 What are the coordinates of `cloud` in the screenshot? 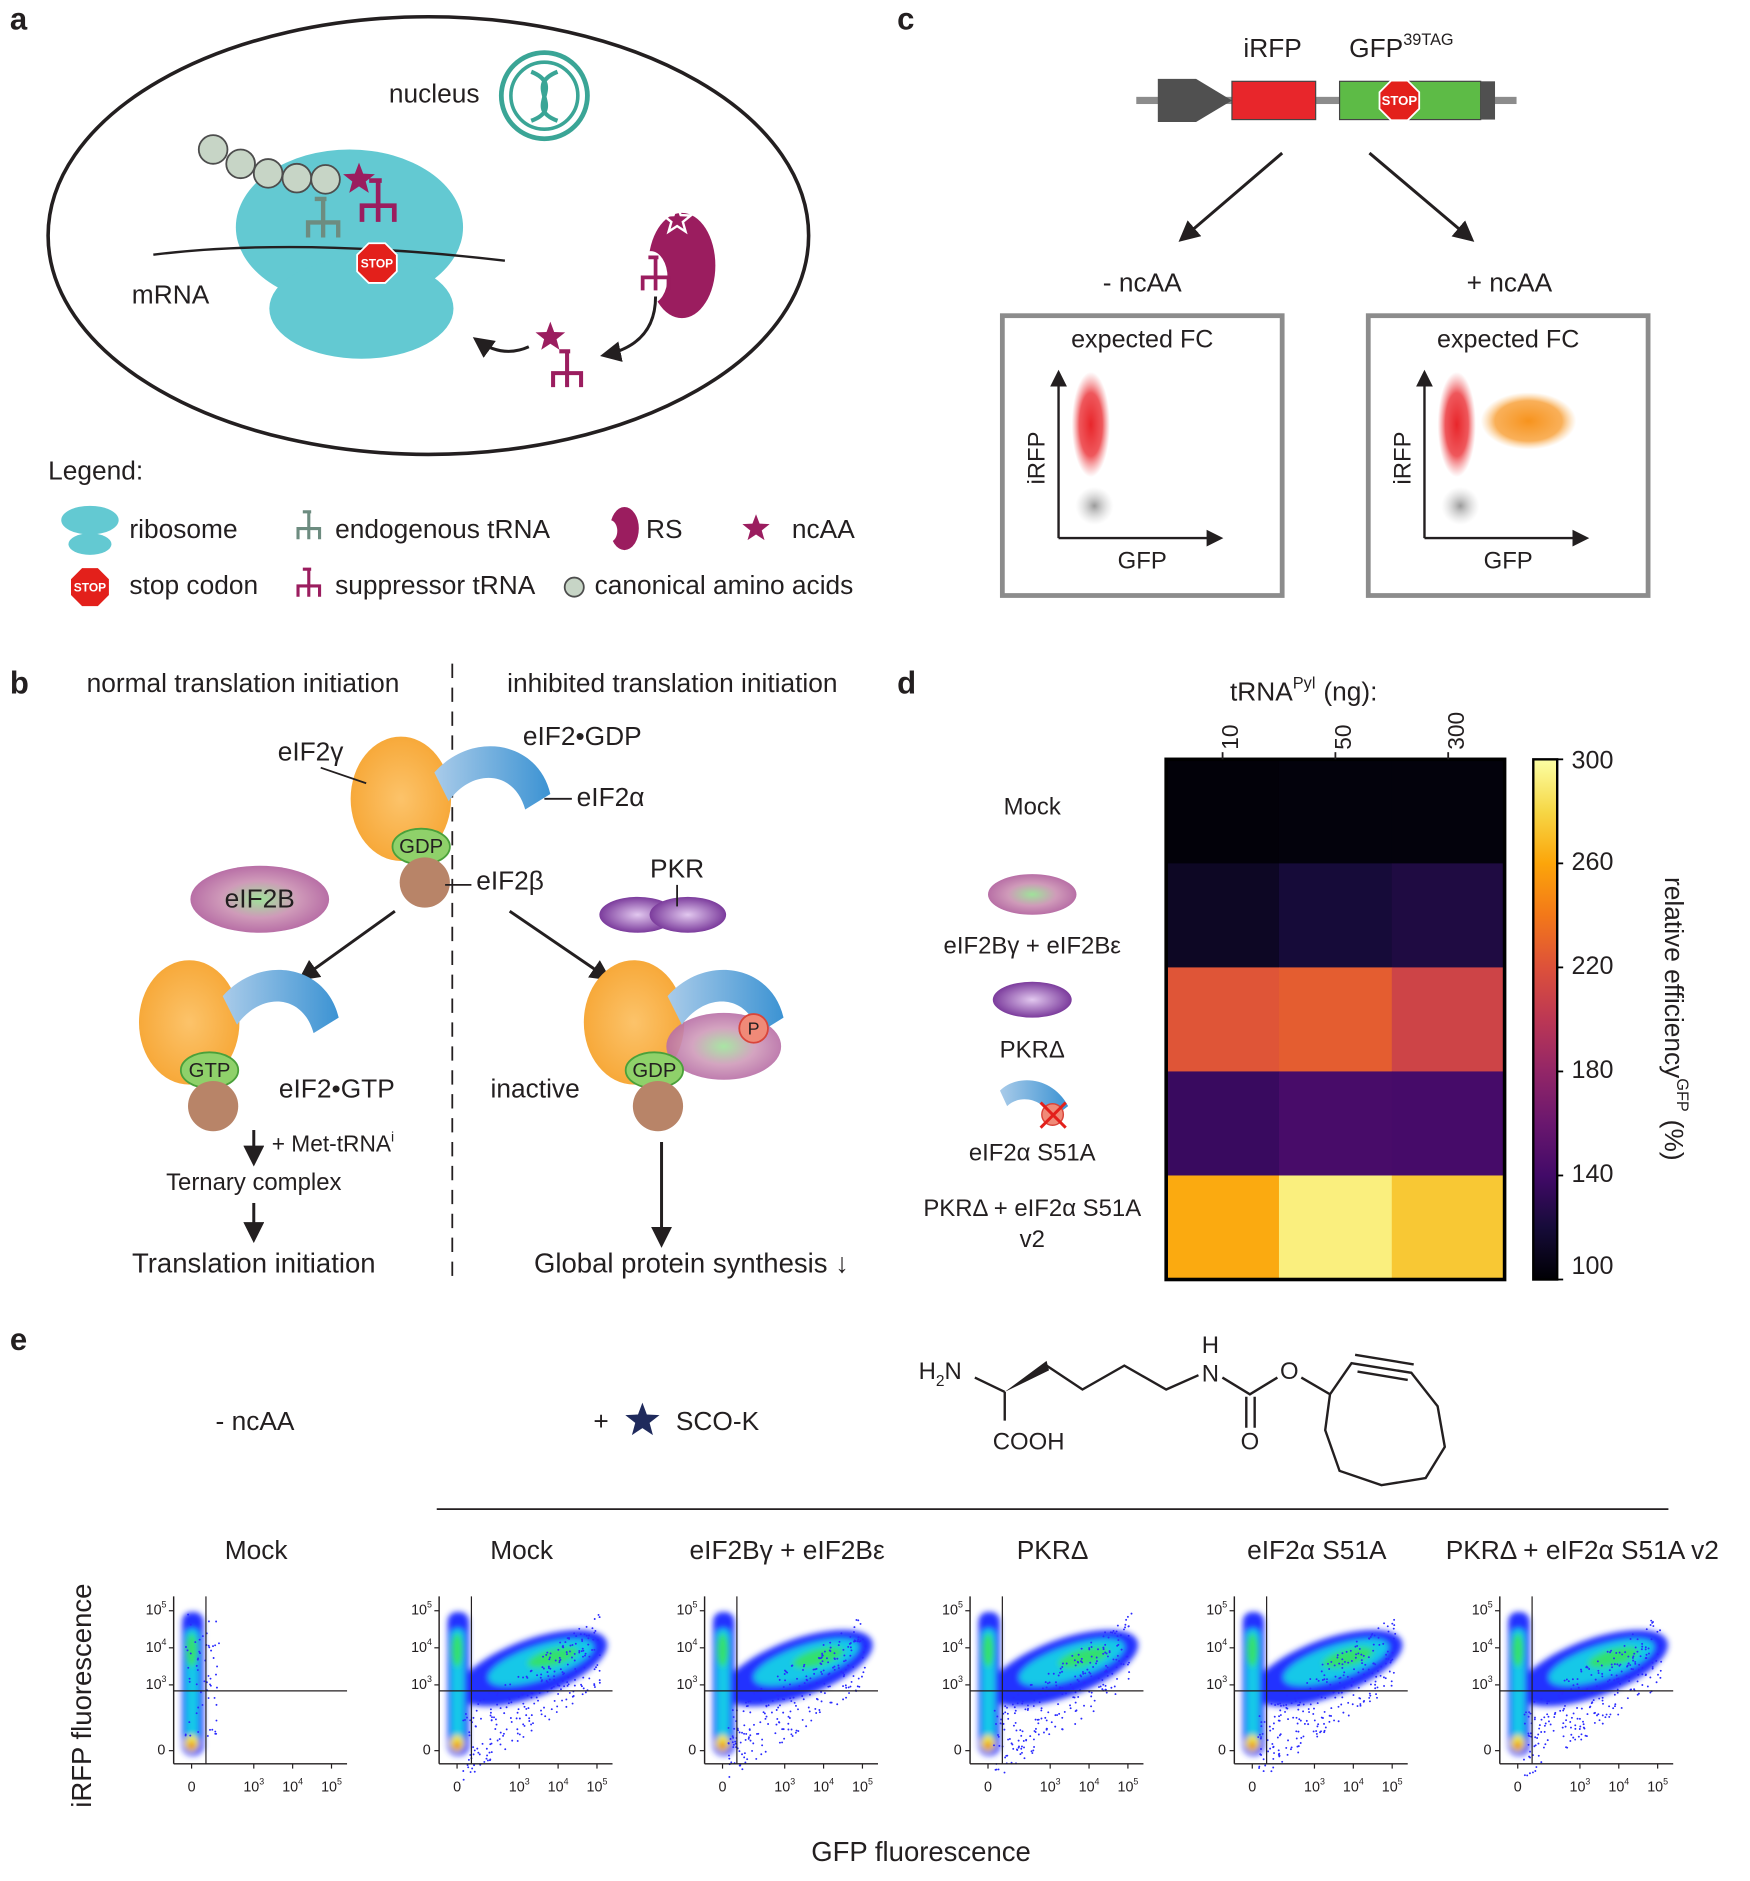 It's located at (1348, 1657).